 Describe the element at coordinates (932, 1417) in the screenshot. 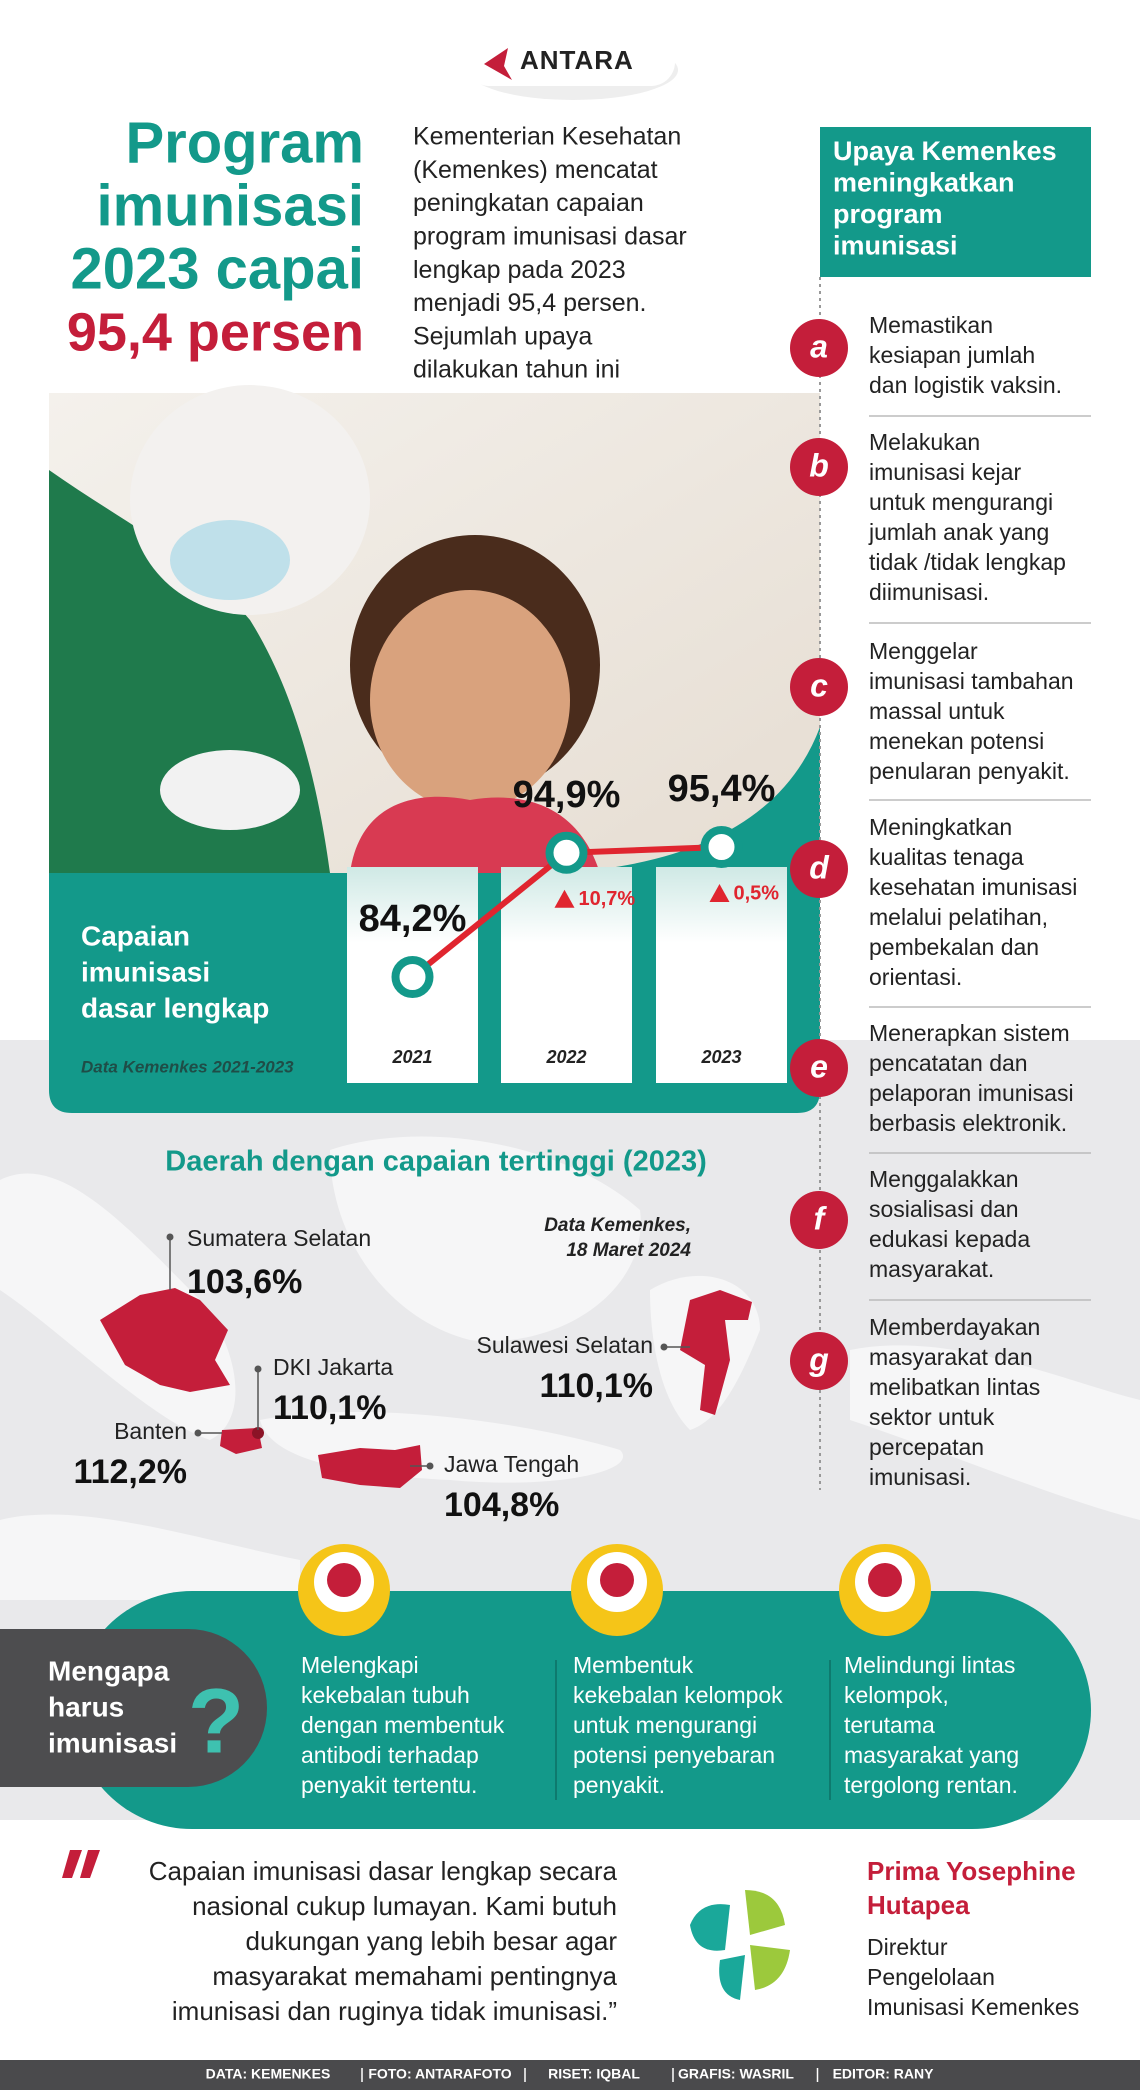

I see `effort-text: sektor untuk` at that location.